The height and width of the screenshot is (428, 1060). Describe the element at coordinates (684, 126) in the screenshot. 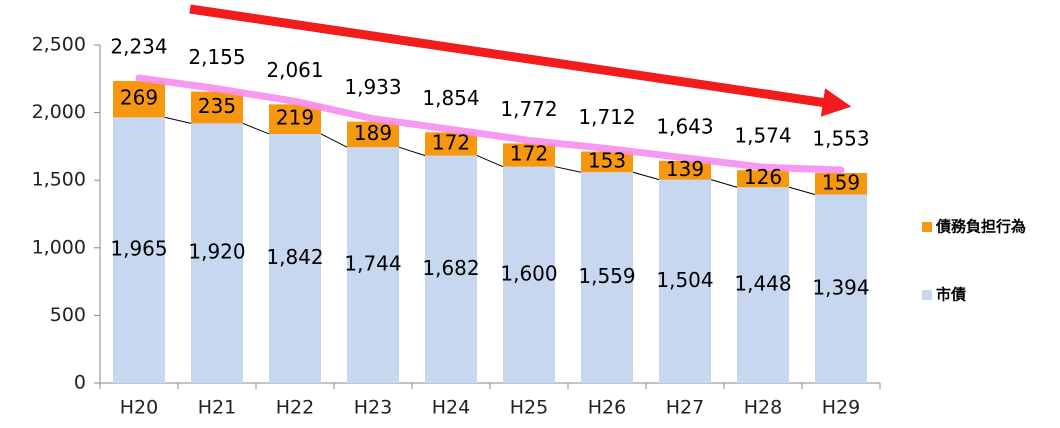

I see `total-label: 1,643` at that location.